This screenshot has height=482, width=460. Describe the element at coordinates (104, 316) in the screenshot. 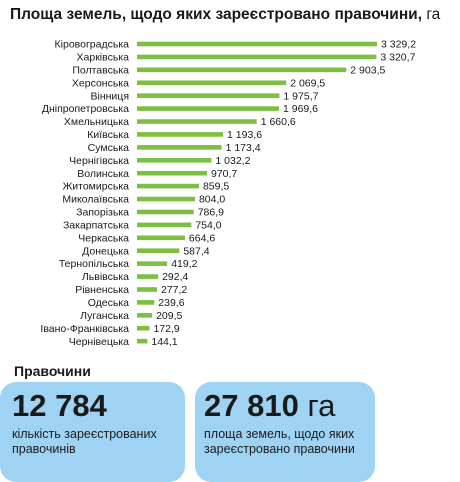

I see `category-label: Луганська` at that location.